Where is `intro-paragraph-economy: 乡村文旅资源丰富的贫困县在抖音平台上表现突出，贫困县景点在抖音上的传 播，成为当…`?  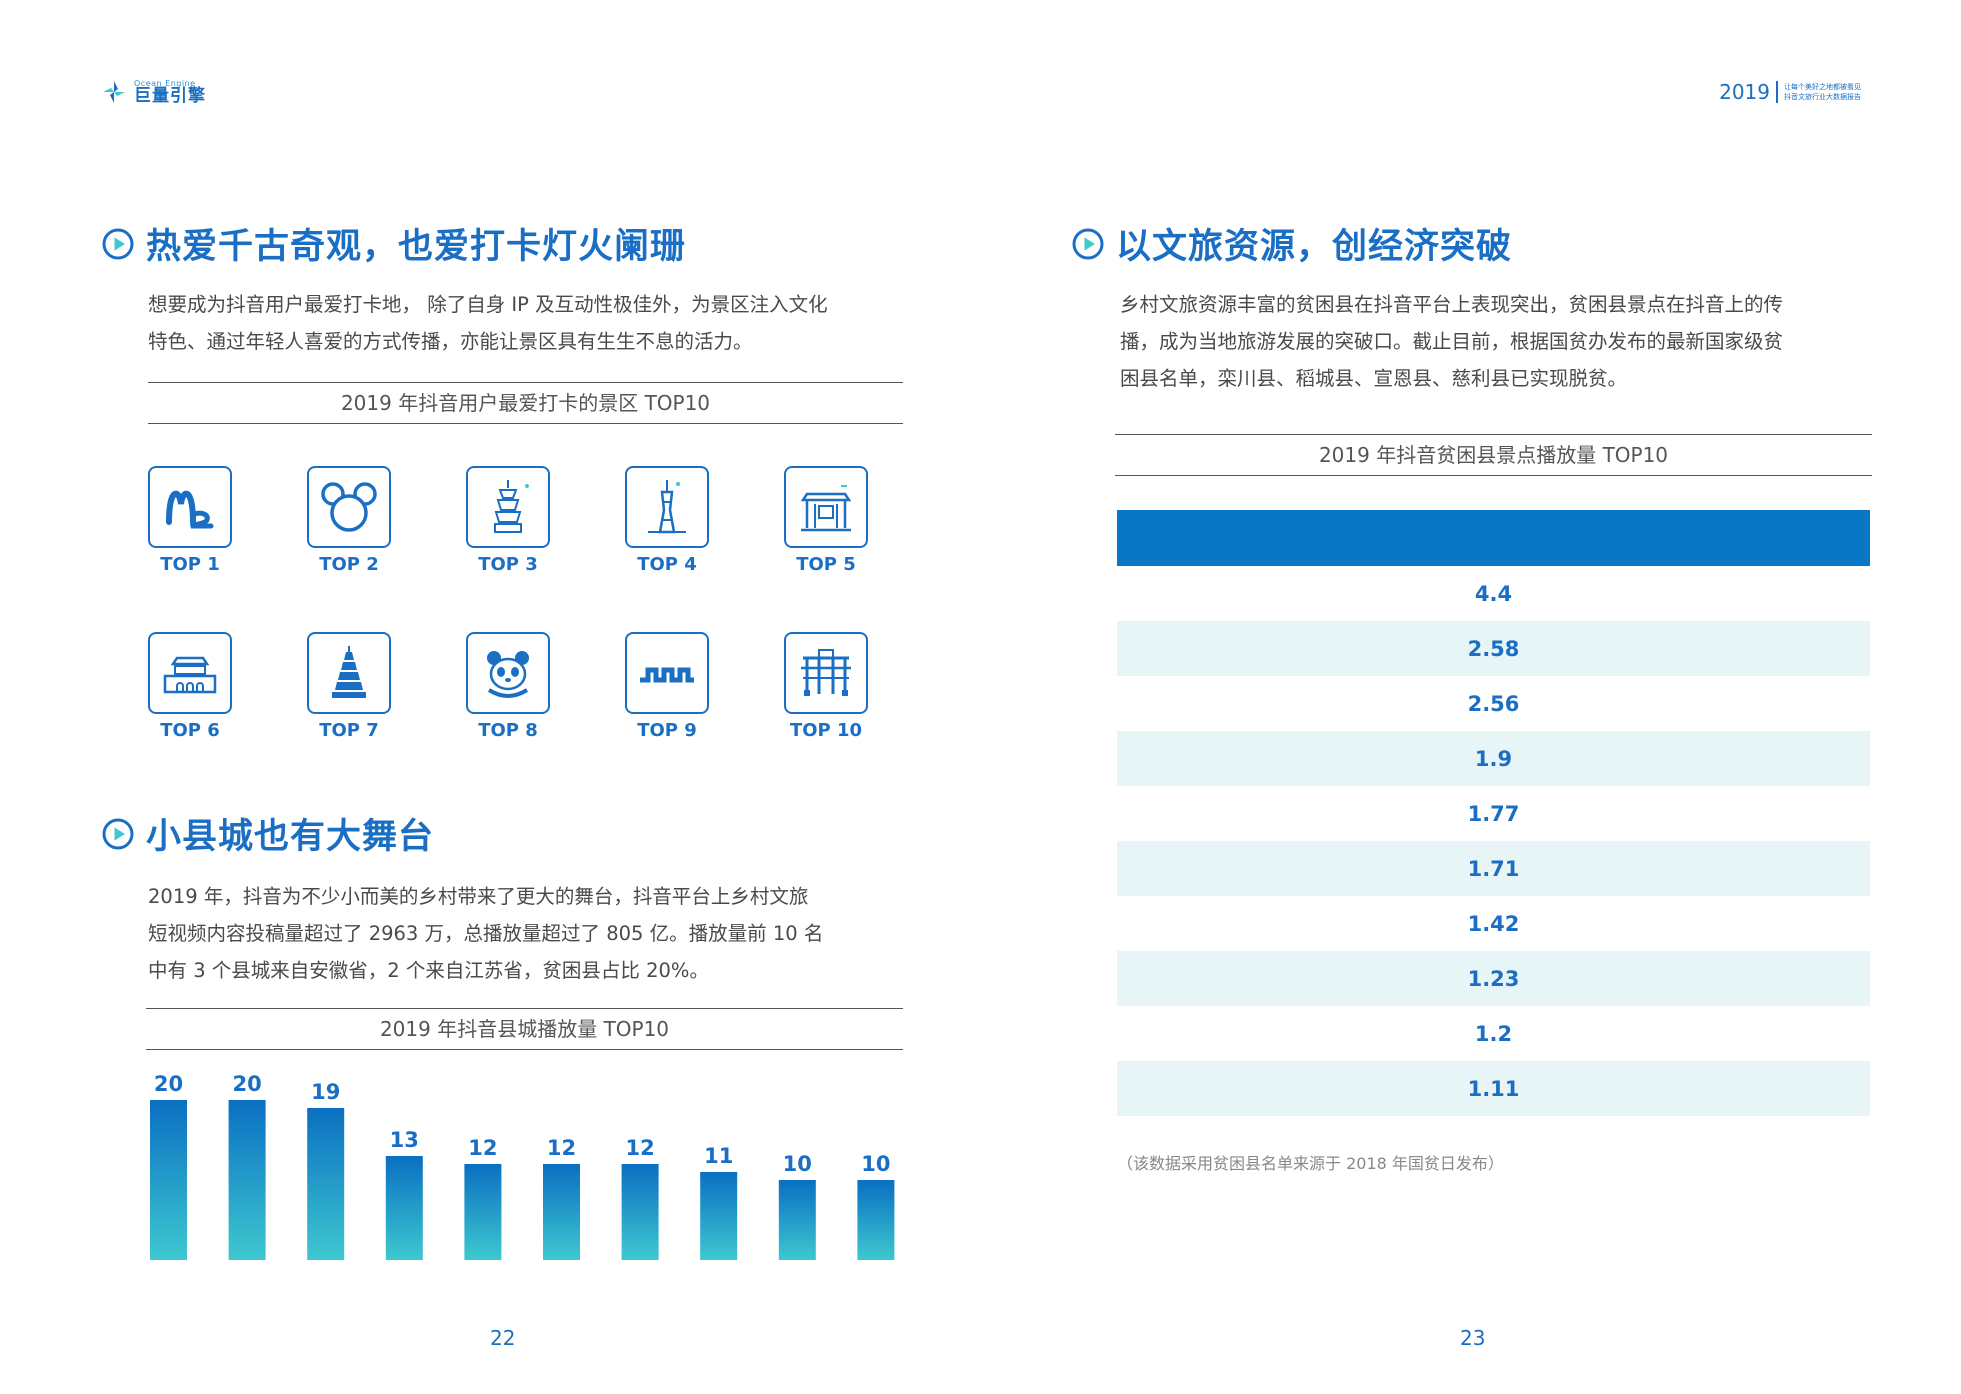
intro-paragraph-economy: 乡村文旅资源丰富的贫困县在抖音平台上表现突出，贫困县景点在抖音上的传 播，成为当… is located at coordinates (1452, 341).